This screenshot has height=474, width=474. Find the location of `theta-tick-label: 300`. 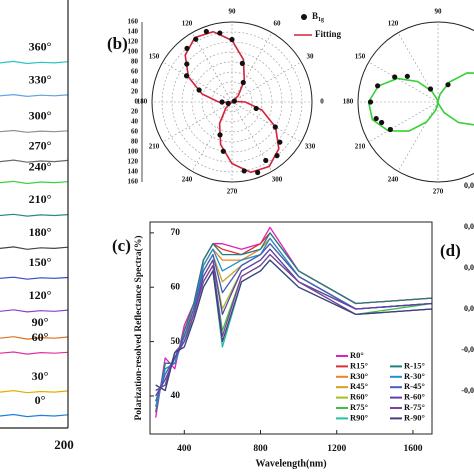

theta-tick-label: 300 is located at coordinates (277, 180).